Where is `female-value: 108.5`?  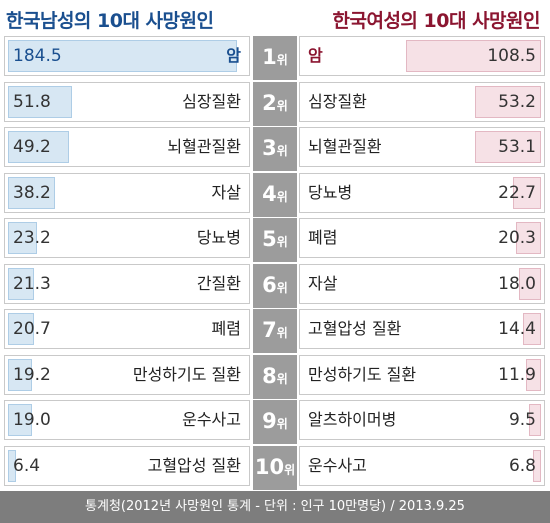
female-value: 108.5 is located at coordinates (511, 56).